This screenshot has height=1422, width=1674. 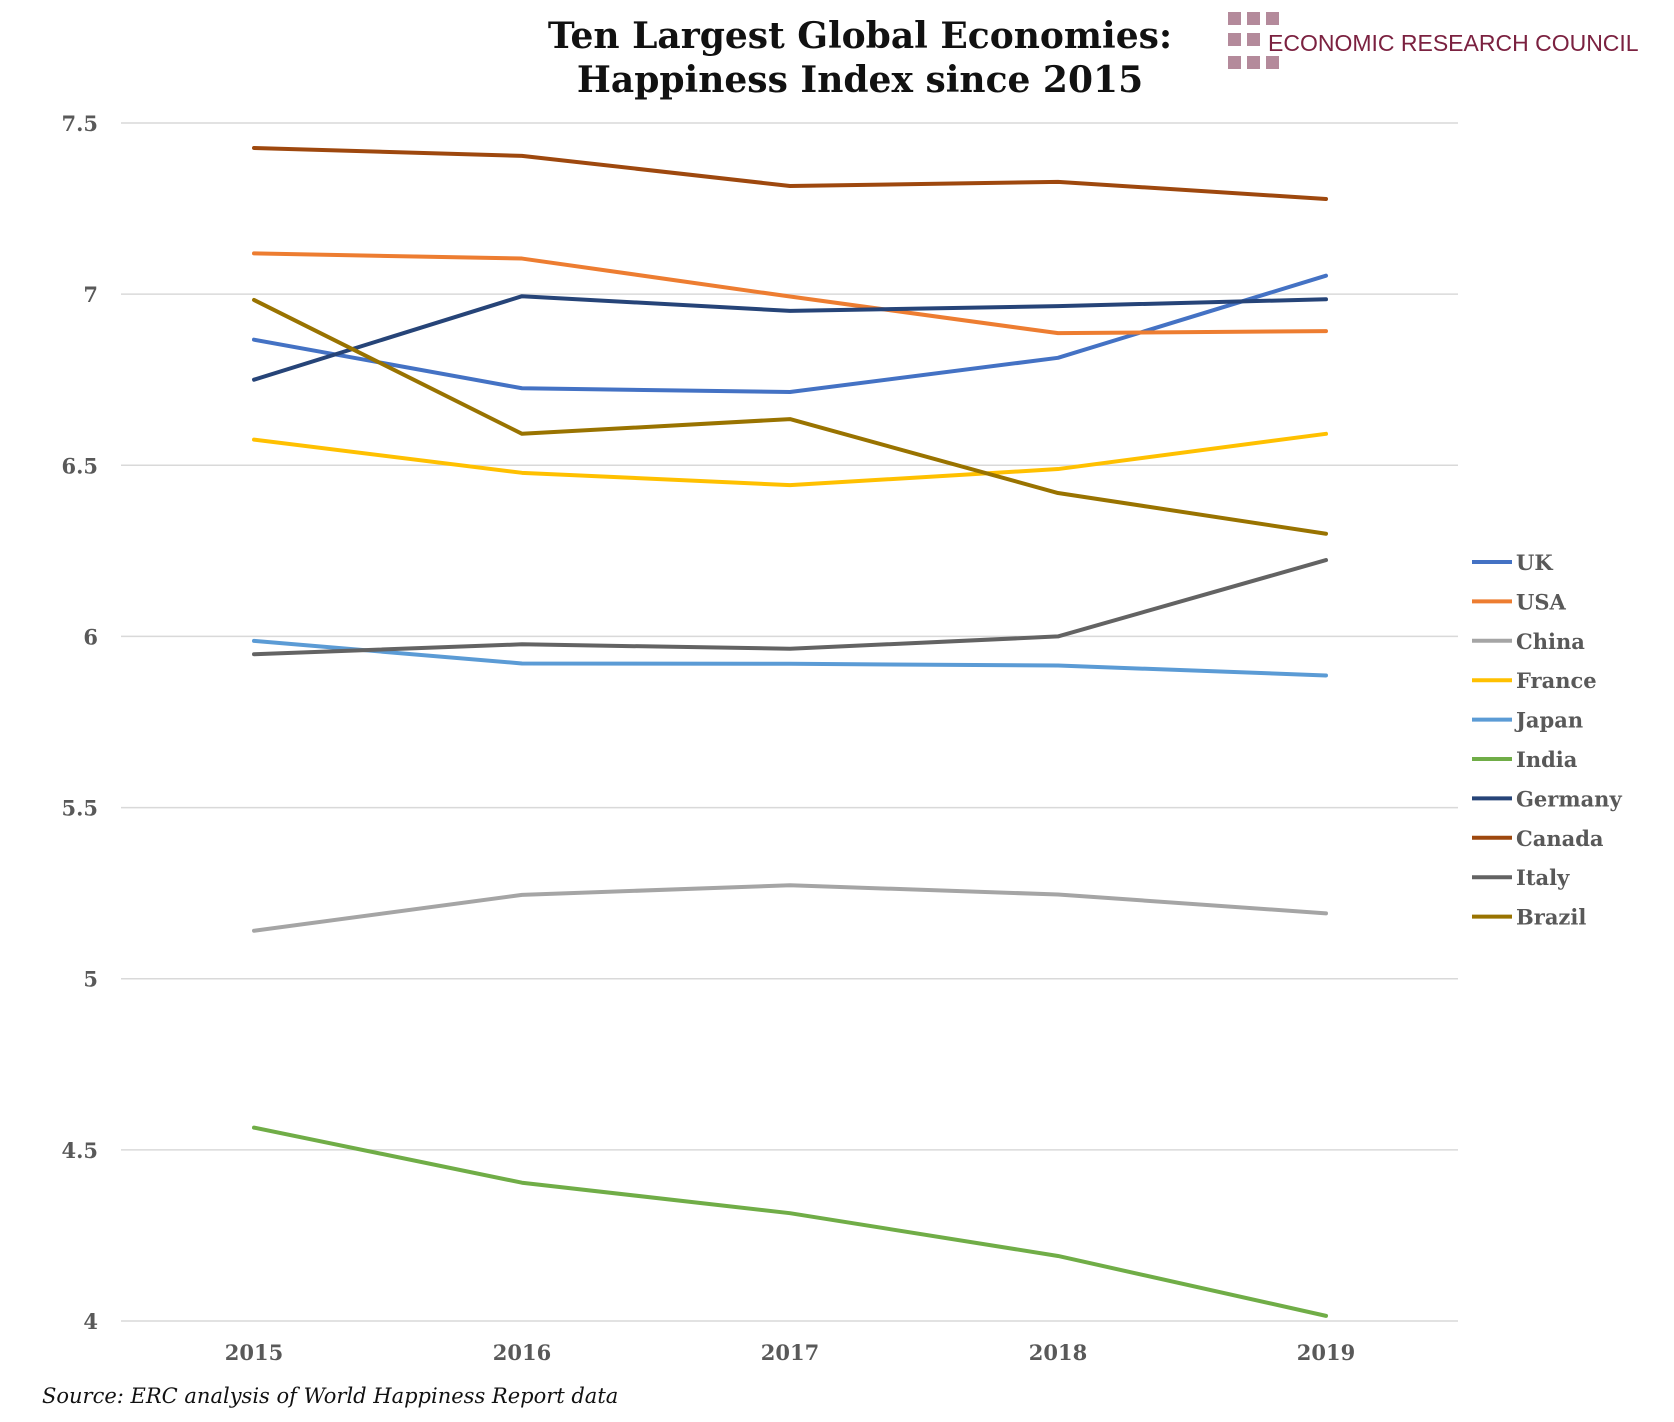 I want to click on y-tick-label: 6, so click(x=90, y=636).